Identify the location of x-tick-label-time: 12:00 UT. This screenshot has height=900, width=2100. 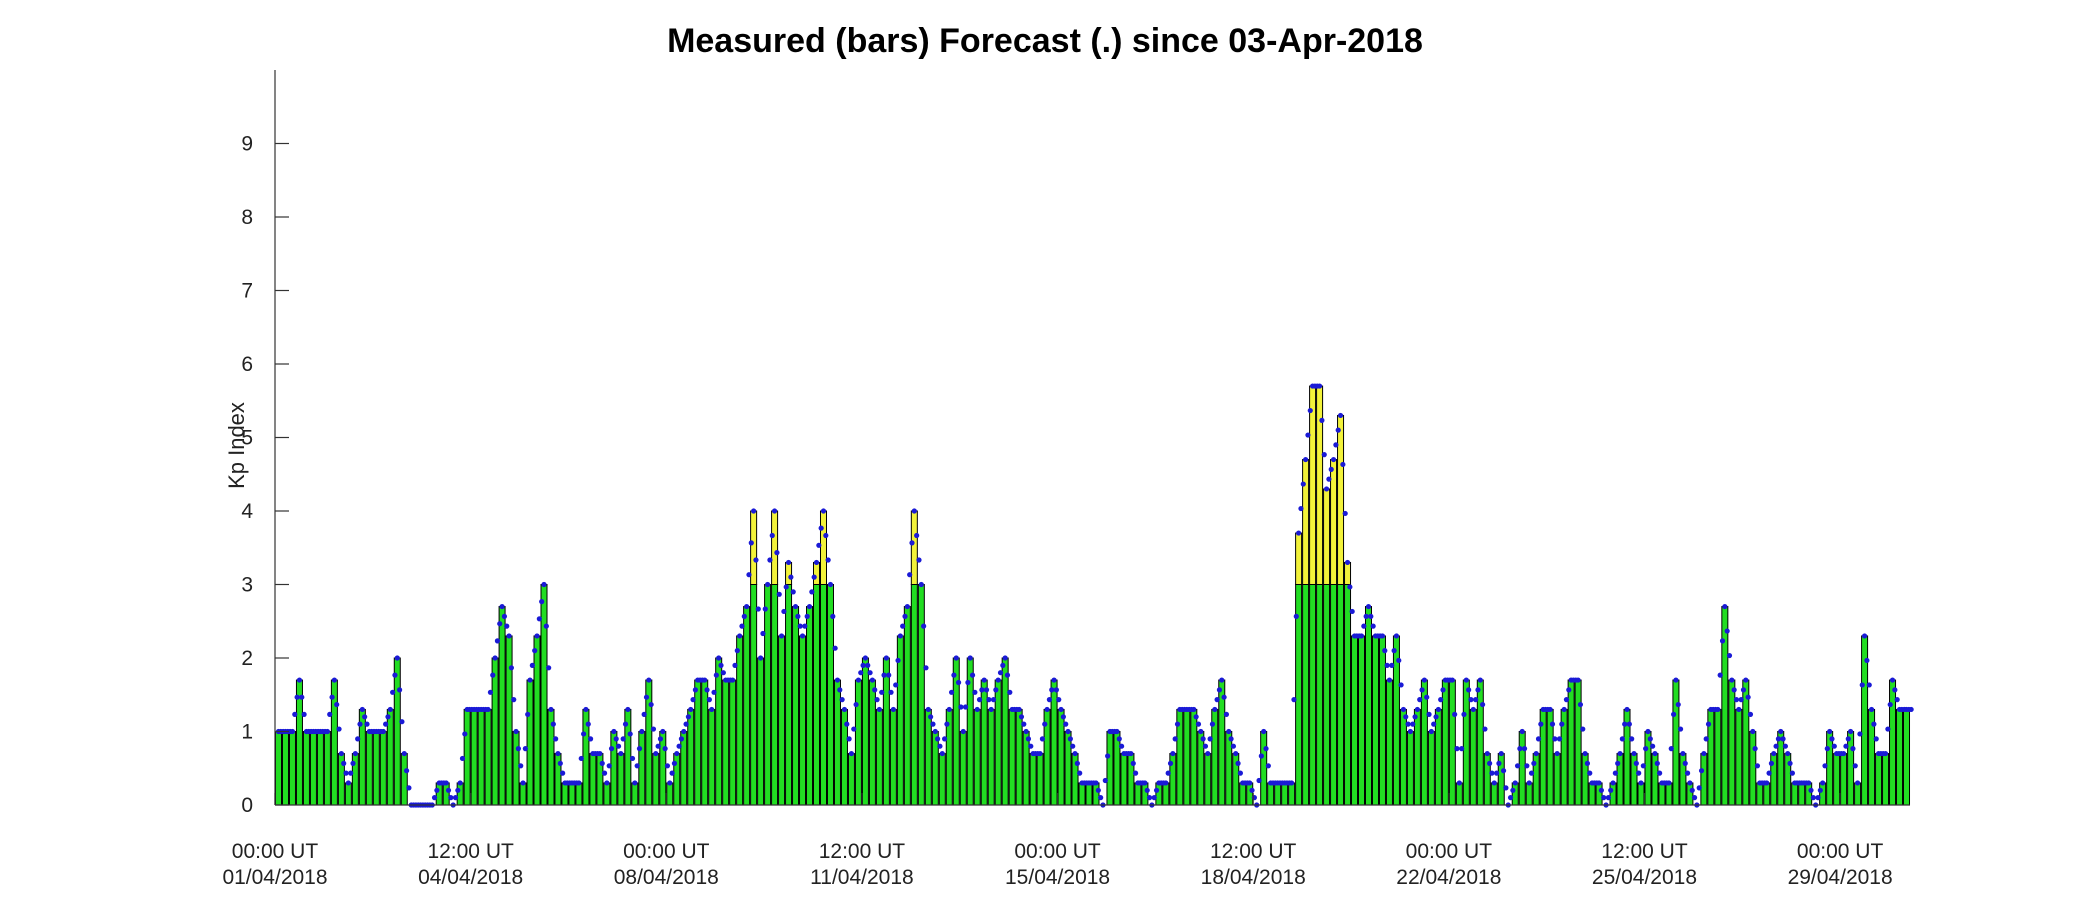
(1644, 851).